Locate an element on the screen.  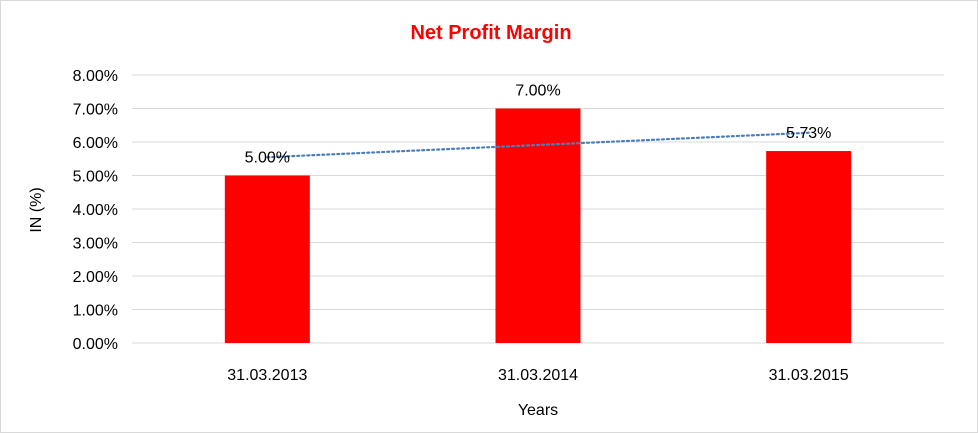
trendline-line is located at coordinates (538, 145).